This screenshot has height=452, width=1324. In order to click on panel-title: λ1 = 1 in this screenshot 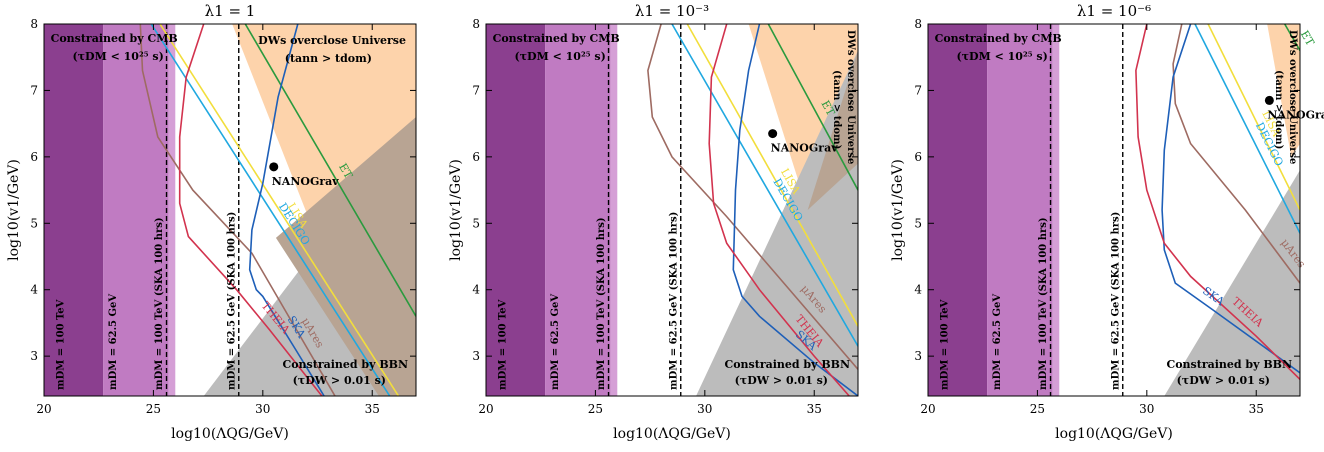, I will do `click(230, 11)`.